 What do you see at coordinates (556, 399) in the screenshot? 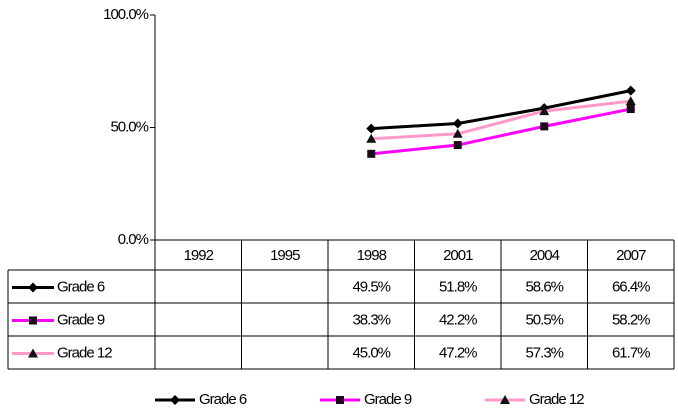
I see `legend-label: Grade 12` at bounding box center [556, 399].